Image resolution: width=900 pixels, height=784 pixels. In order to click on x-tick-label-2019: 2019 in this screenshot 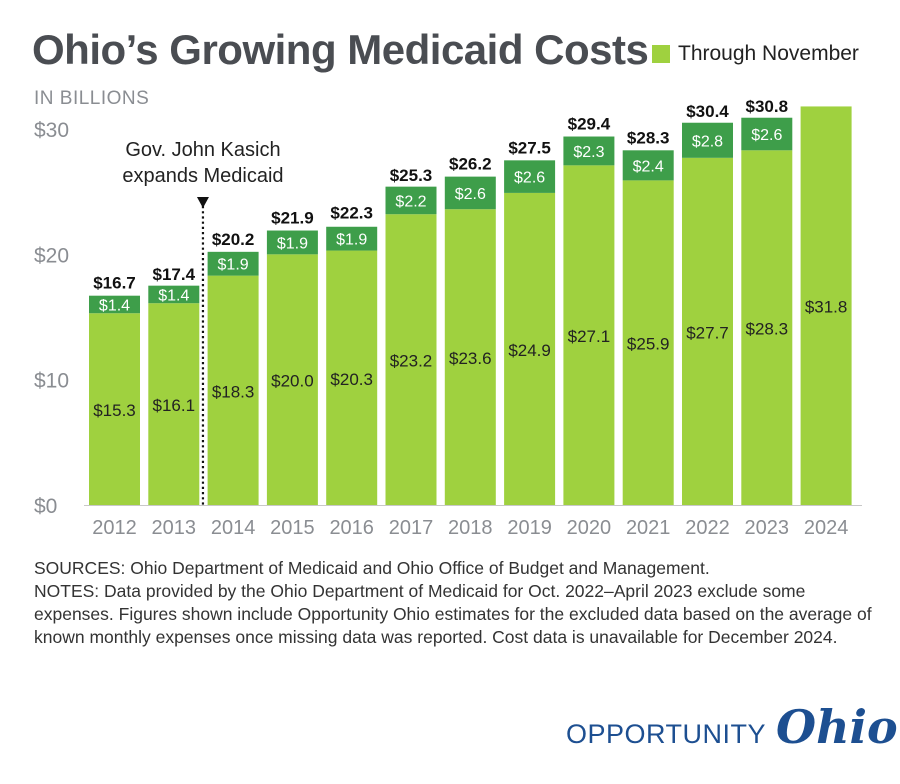, I will do `click(529, 528)`.